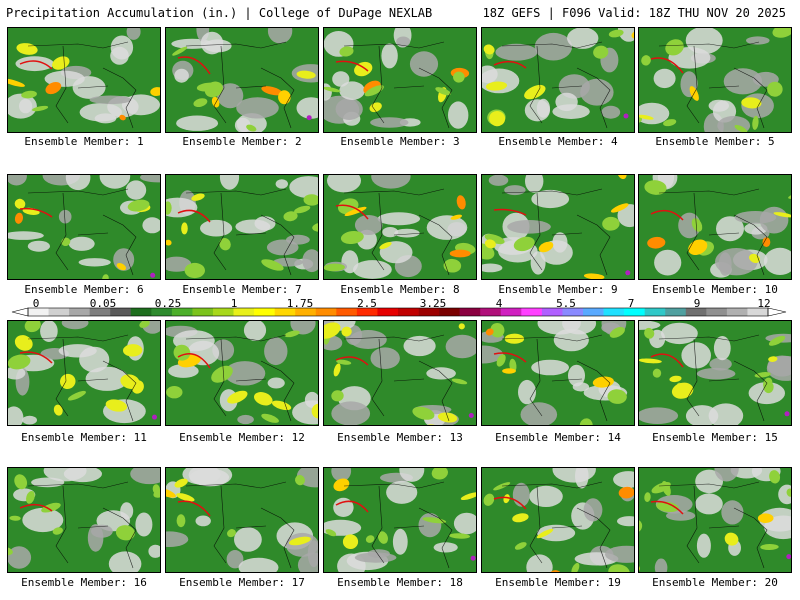  I want to click on ensemble-member-label: Ensemble Member: 5, so click(715, 141).